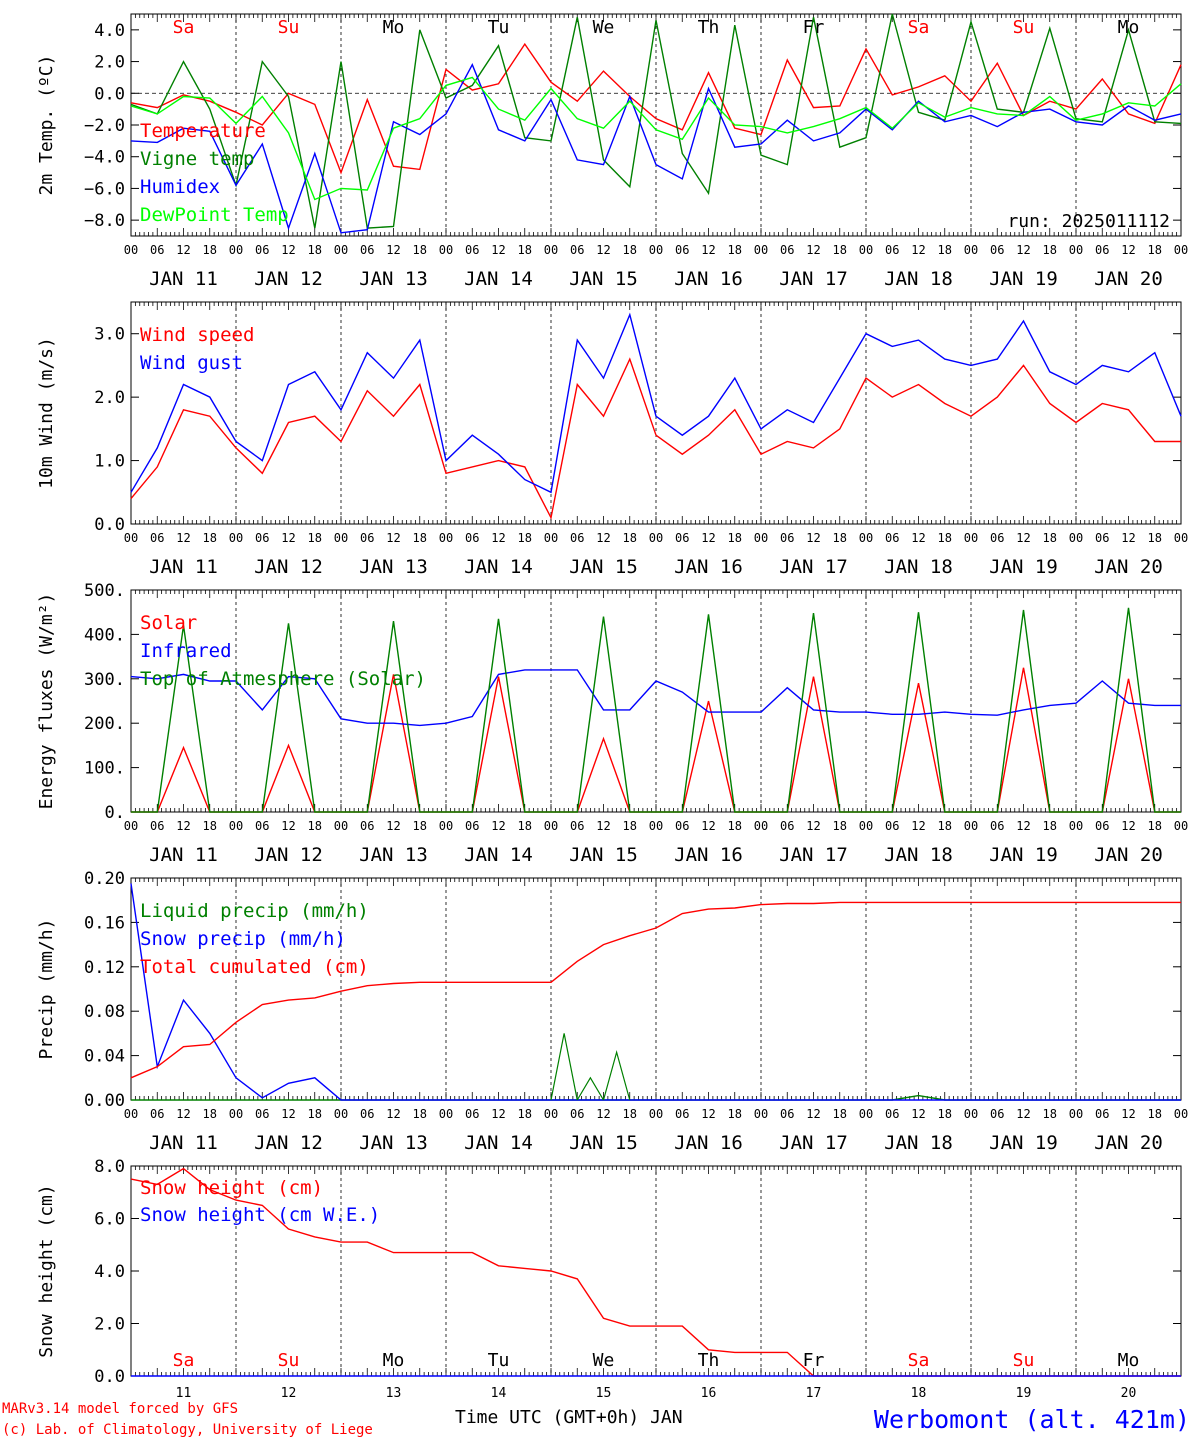 The height and width of the screenshot is (1440, 1194). Describe the element at coordinates (814, 1360) in the screenshot. I see `weekday-label: Fr` at that location.